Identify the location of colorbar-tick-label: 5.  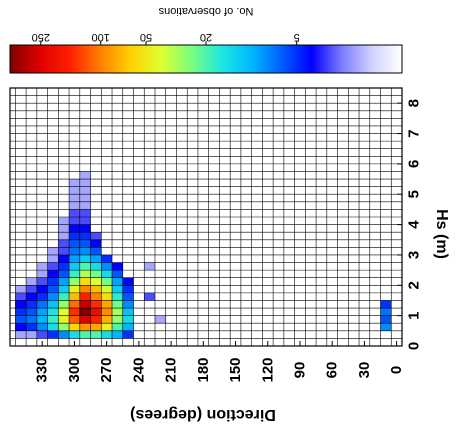
(297, 37).